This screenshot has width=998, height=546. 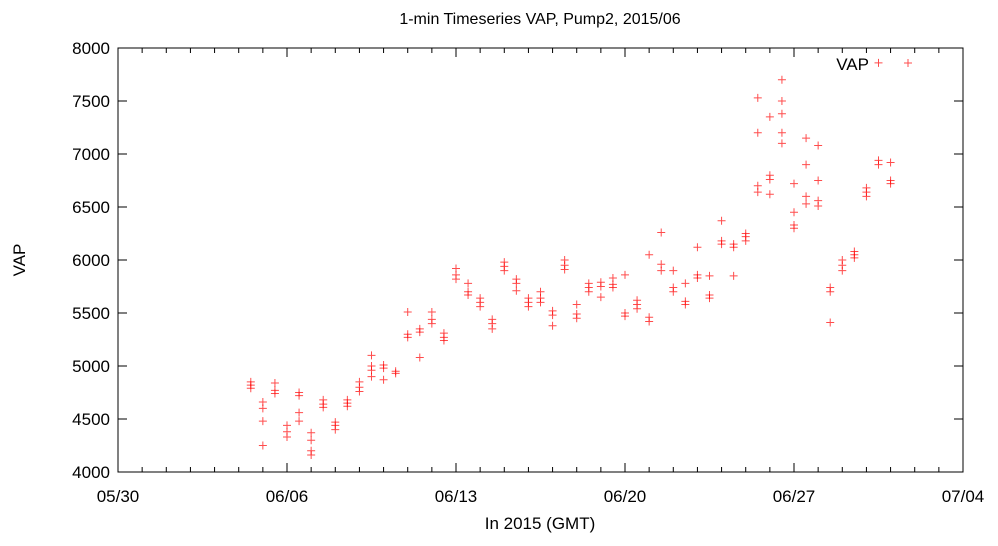 I want to click on x-tick-label: 06/27, so click(x=794, y=496).